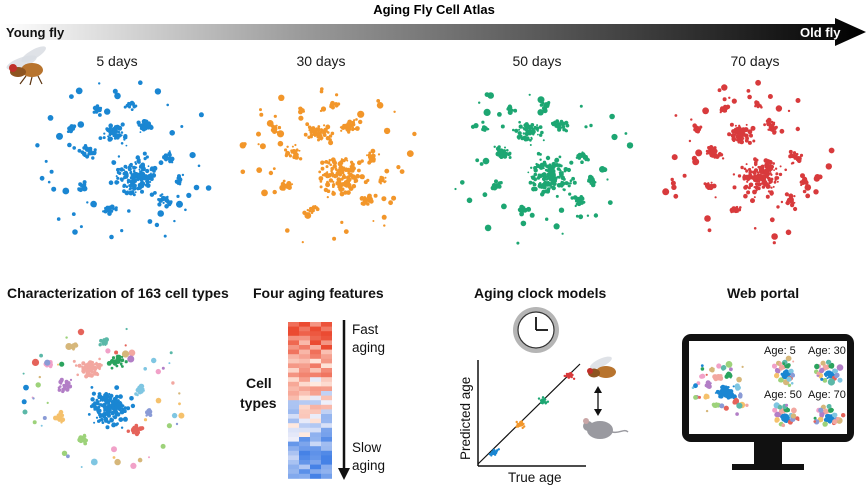  Describe the element at coordinates (522, 428) in the screenshot. I see `clock-point` at that location.